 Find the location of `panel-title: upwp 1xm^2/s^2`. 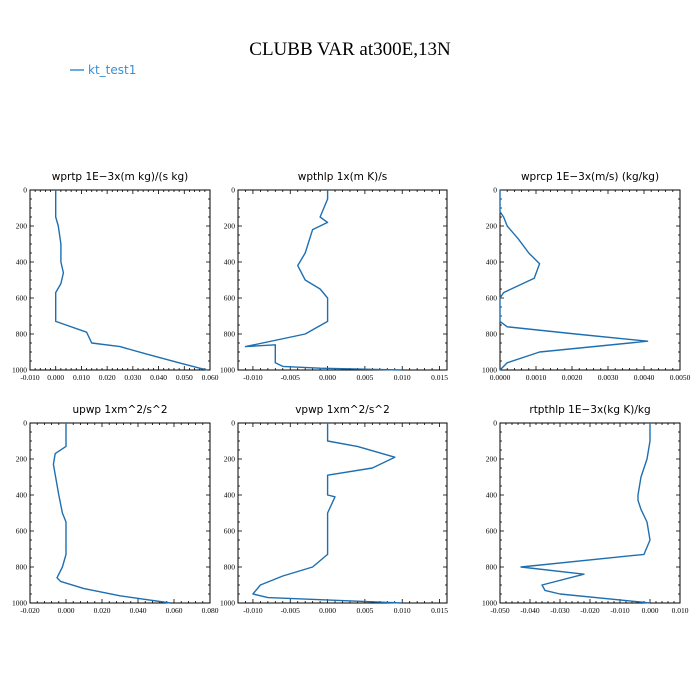

panel-title: upwp 1xm^2/s^2 is located at coordinates (120, 410).